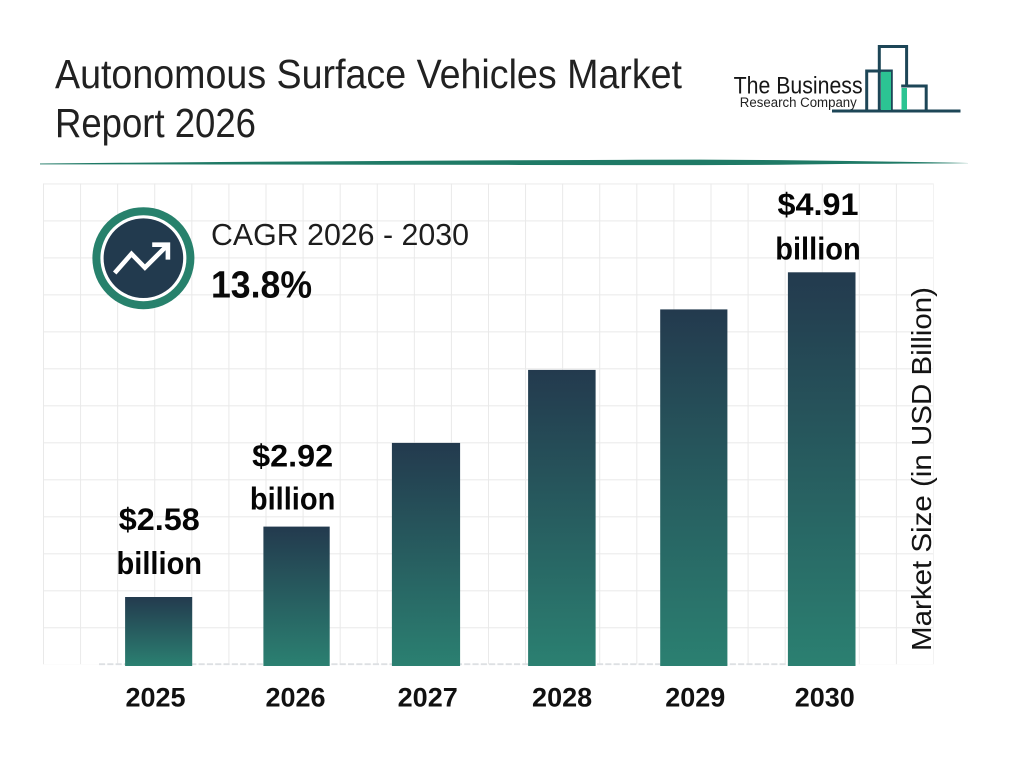 The image size is (1024, 768). What do you see at coordinates (292, 455) in the screenshot?
I see `svg-text: $2.92` at bounding box center [292, 455].